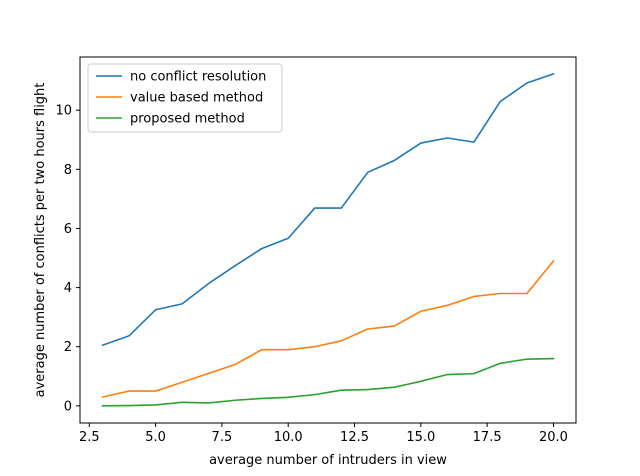  Describe the element at coordinates (553, 437) in the screenshot. I see `x-tick-label: 20.0` at that location.